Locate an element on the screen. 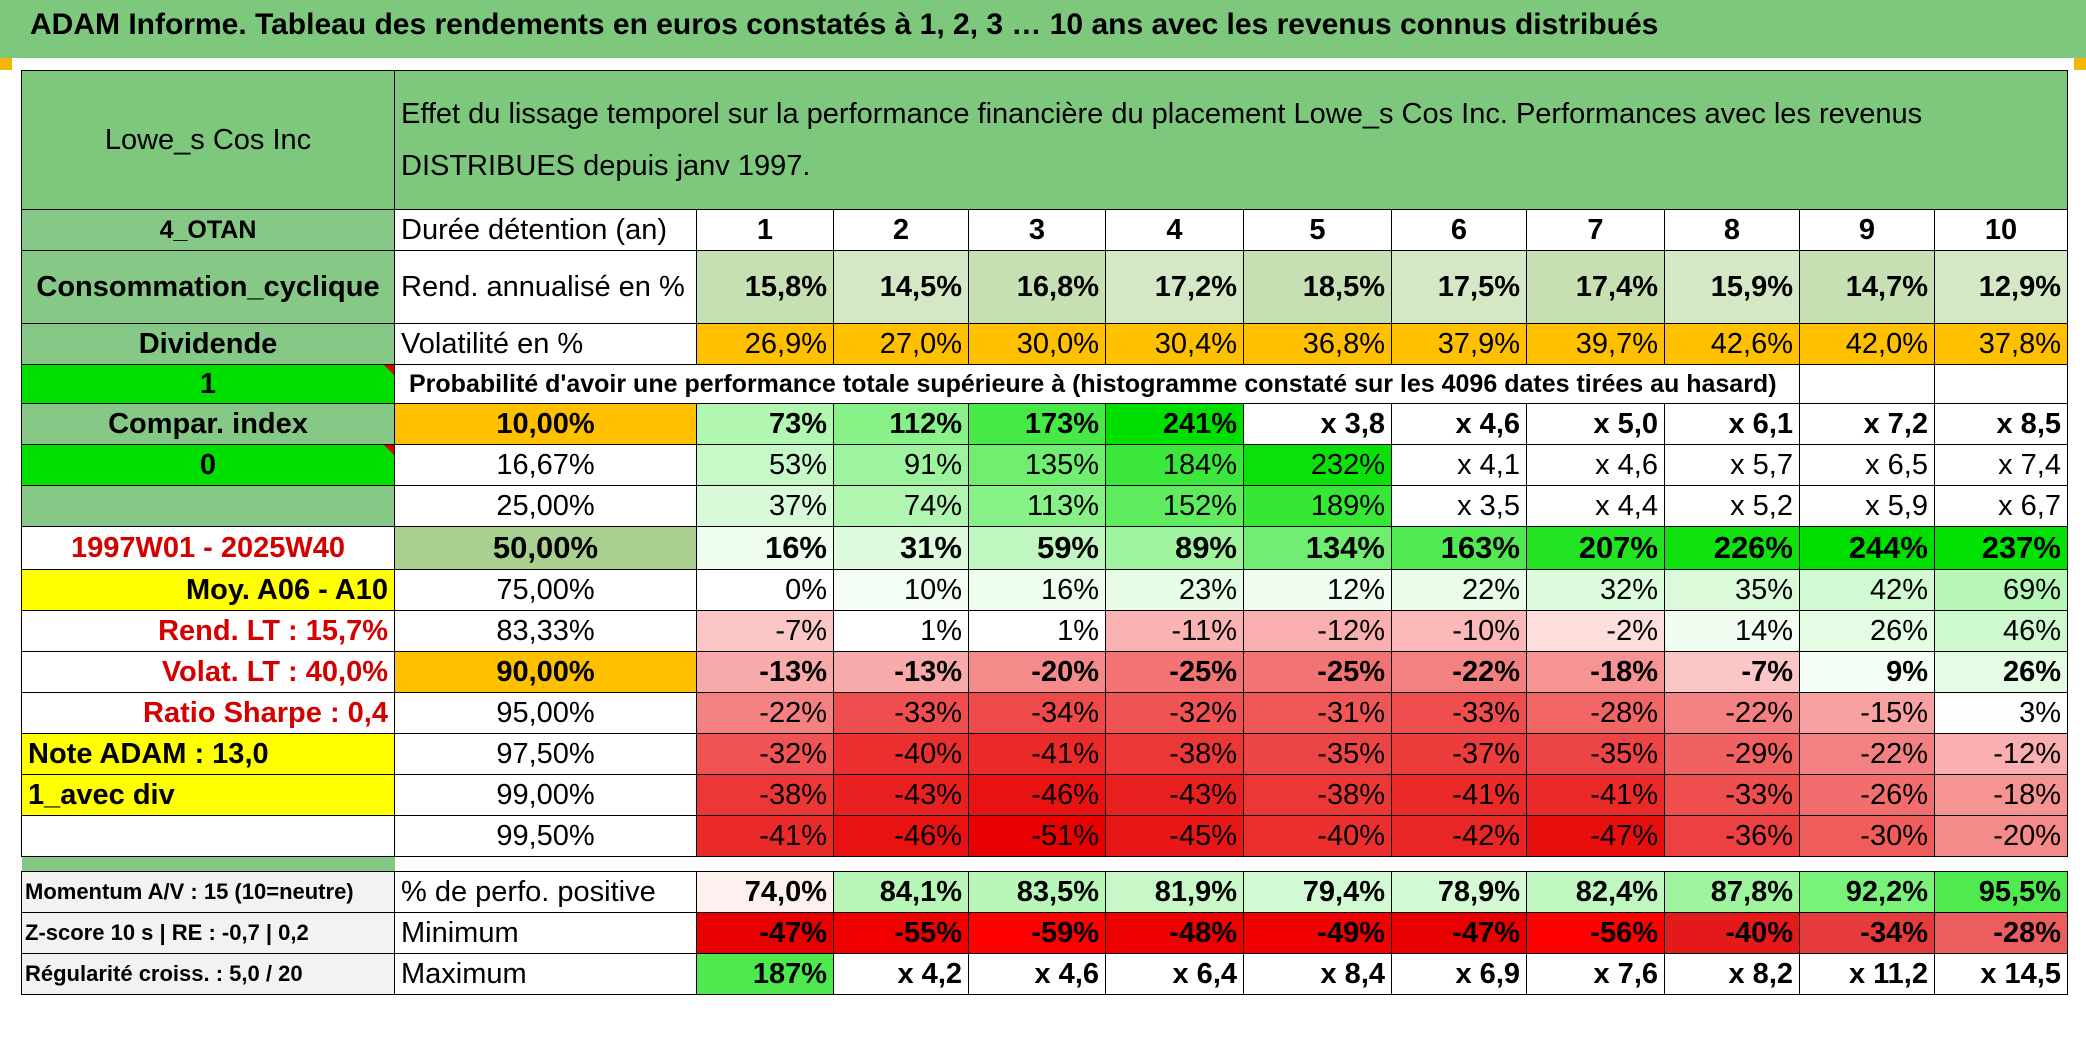 The width and height of the screenshot is (2086, 1044). year-header: 2 is located at coordinates (901, 230).